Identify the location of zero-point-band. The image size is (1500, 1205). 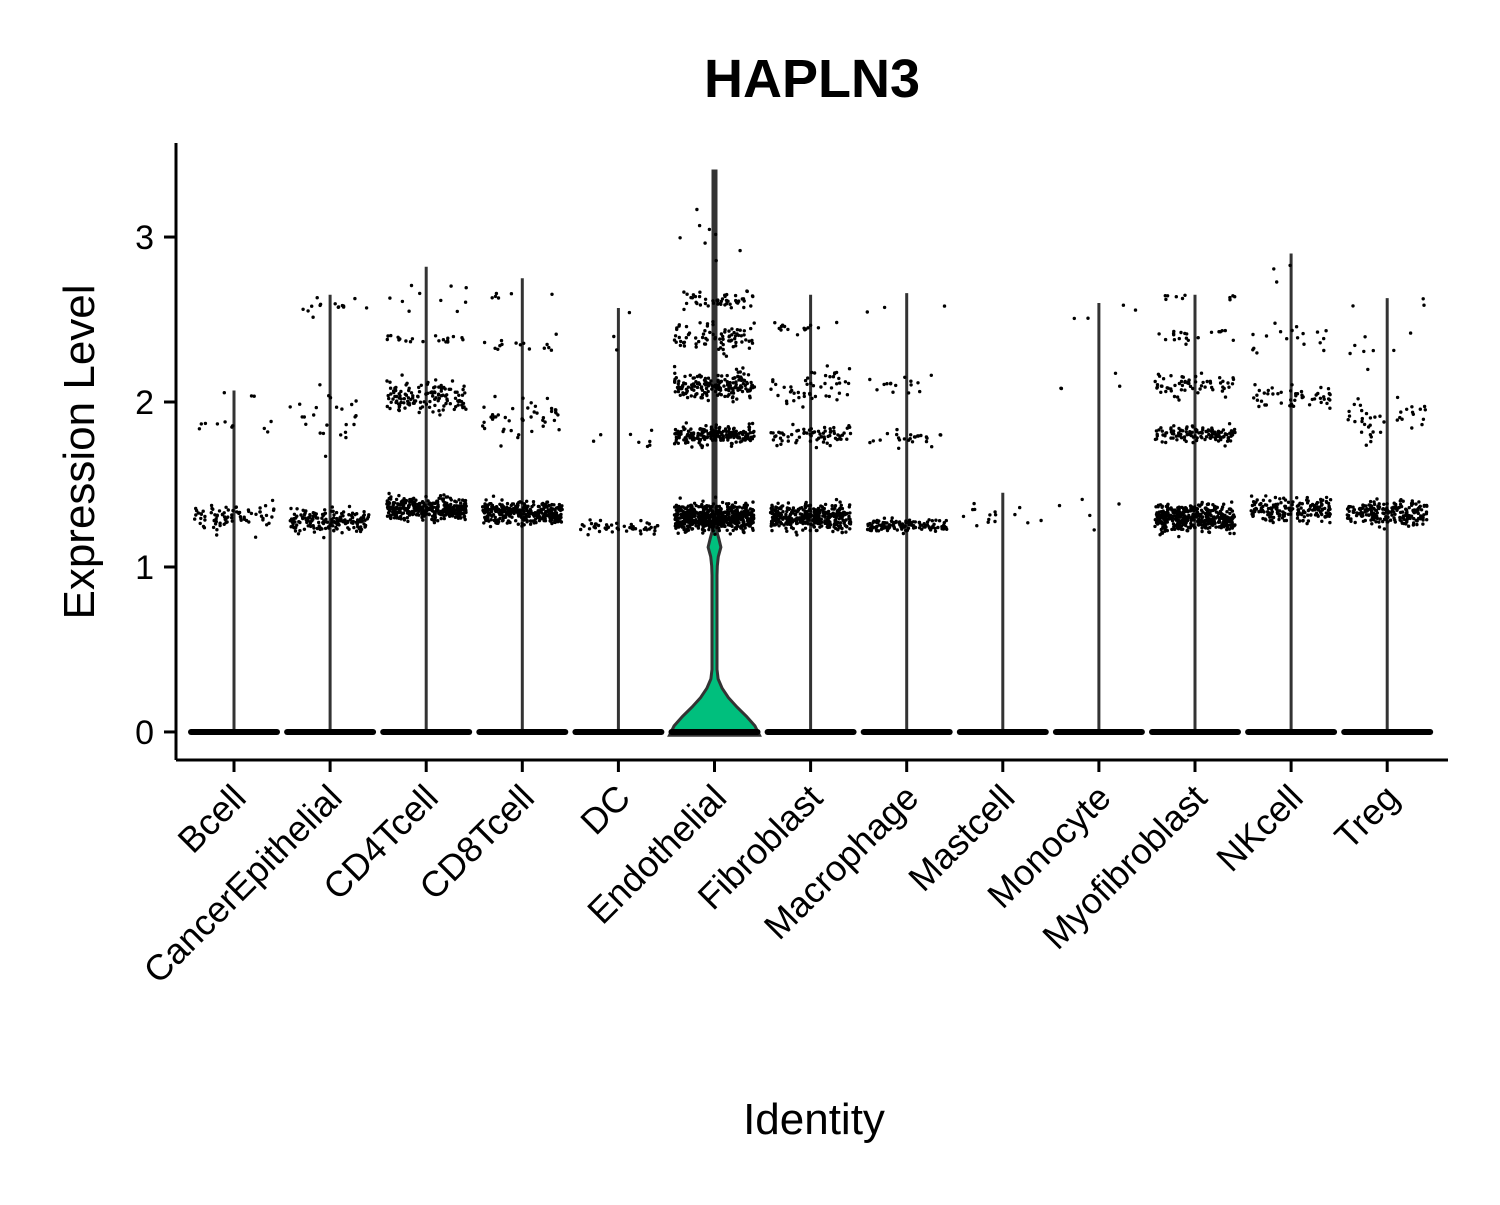
(1195, 731).